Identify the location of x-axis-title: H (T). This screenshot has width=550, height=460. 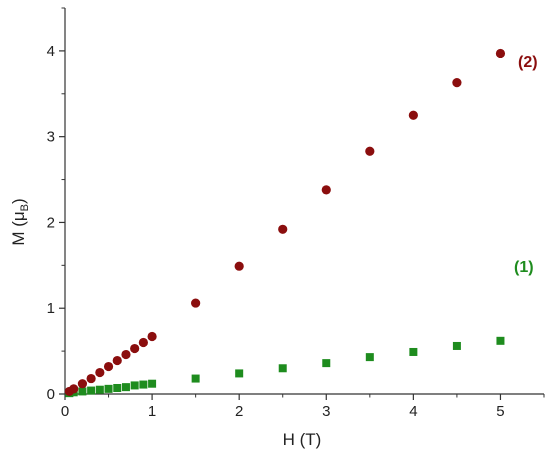
(302, 439).